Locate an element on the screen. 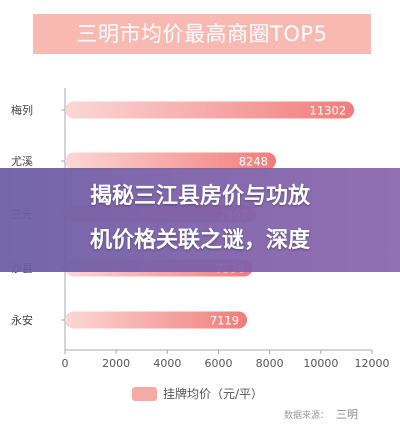  headline-line-2: 机价格关联之谜，深度 is located at coordinates (199, 240).